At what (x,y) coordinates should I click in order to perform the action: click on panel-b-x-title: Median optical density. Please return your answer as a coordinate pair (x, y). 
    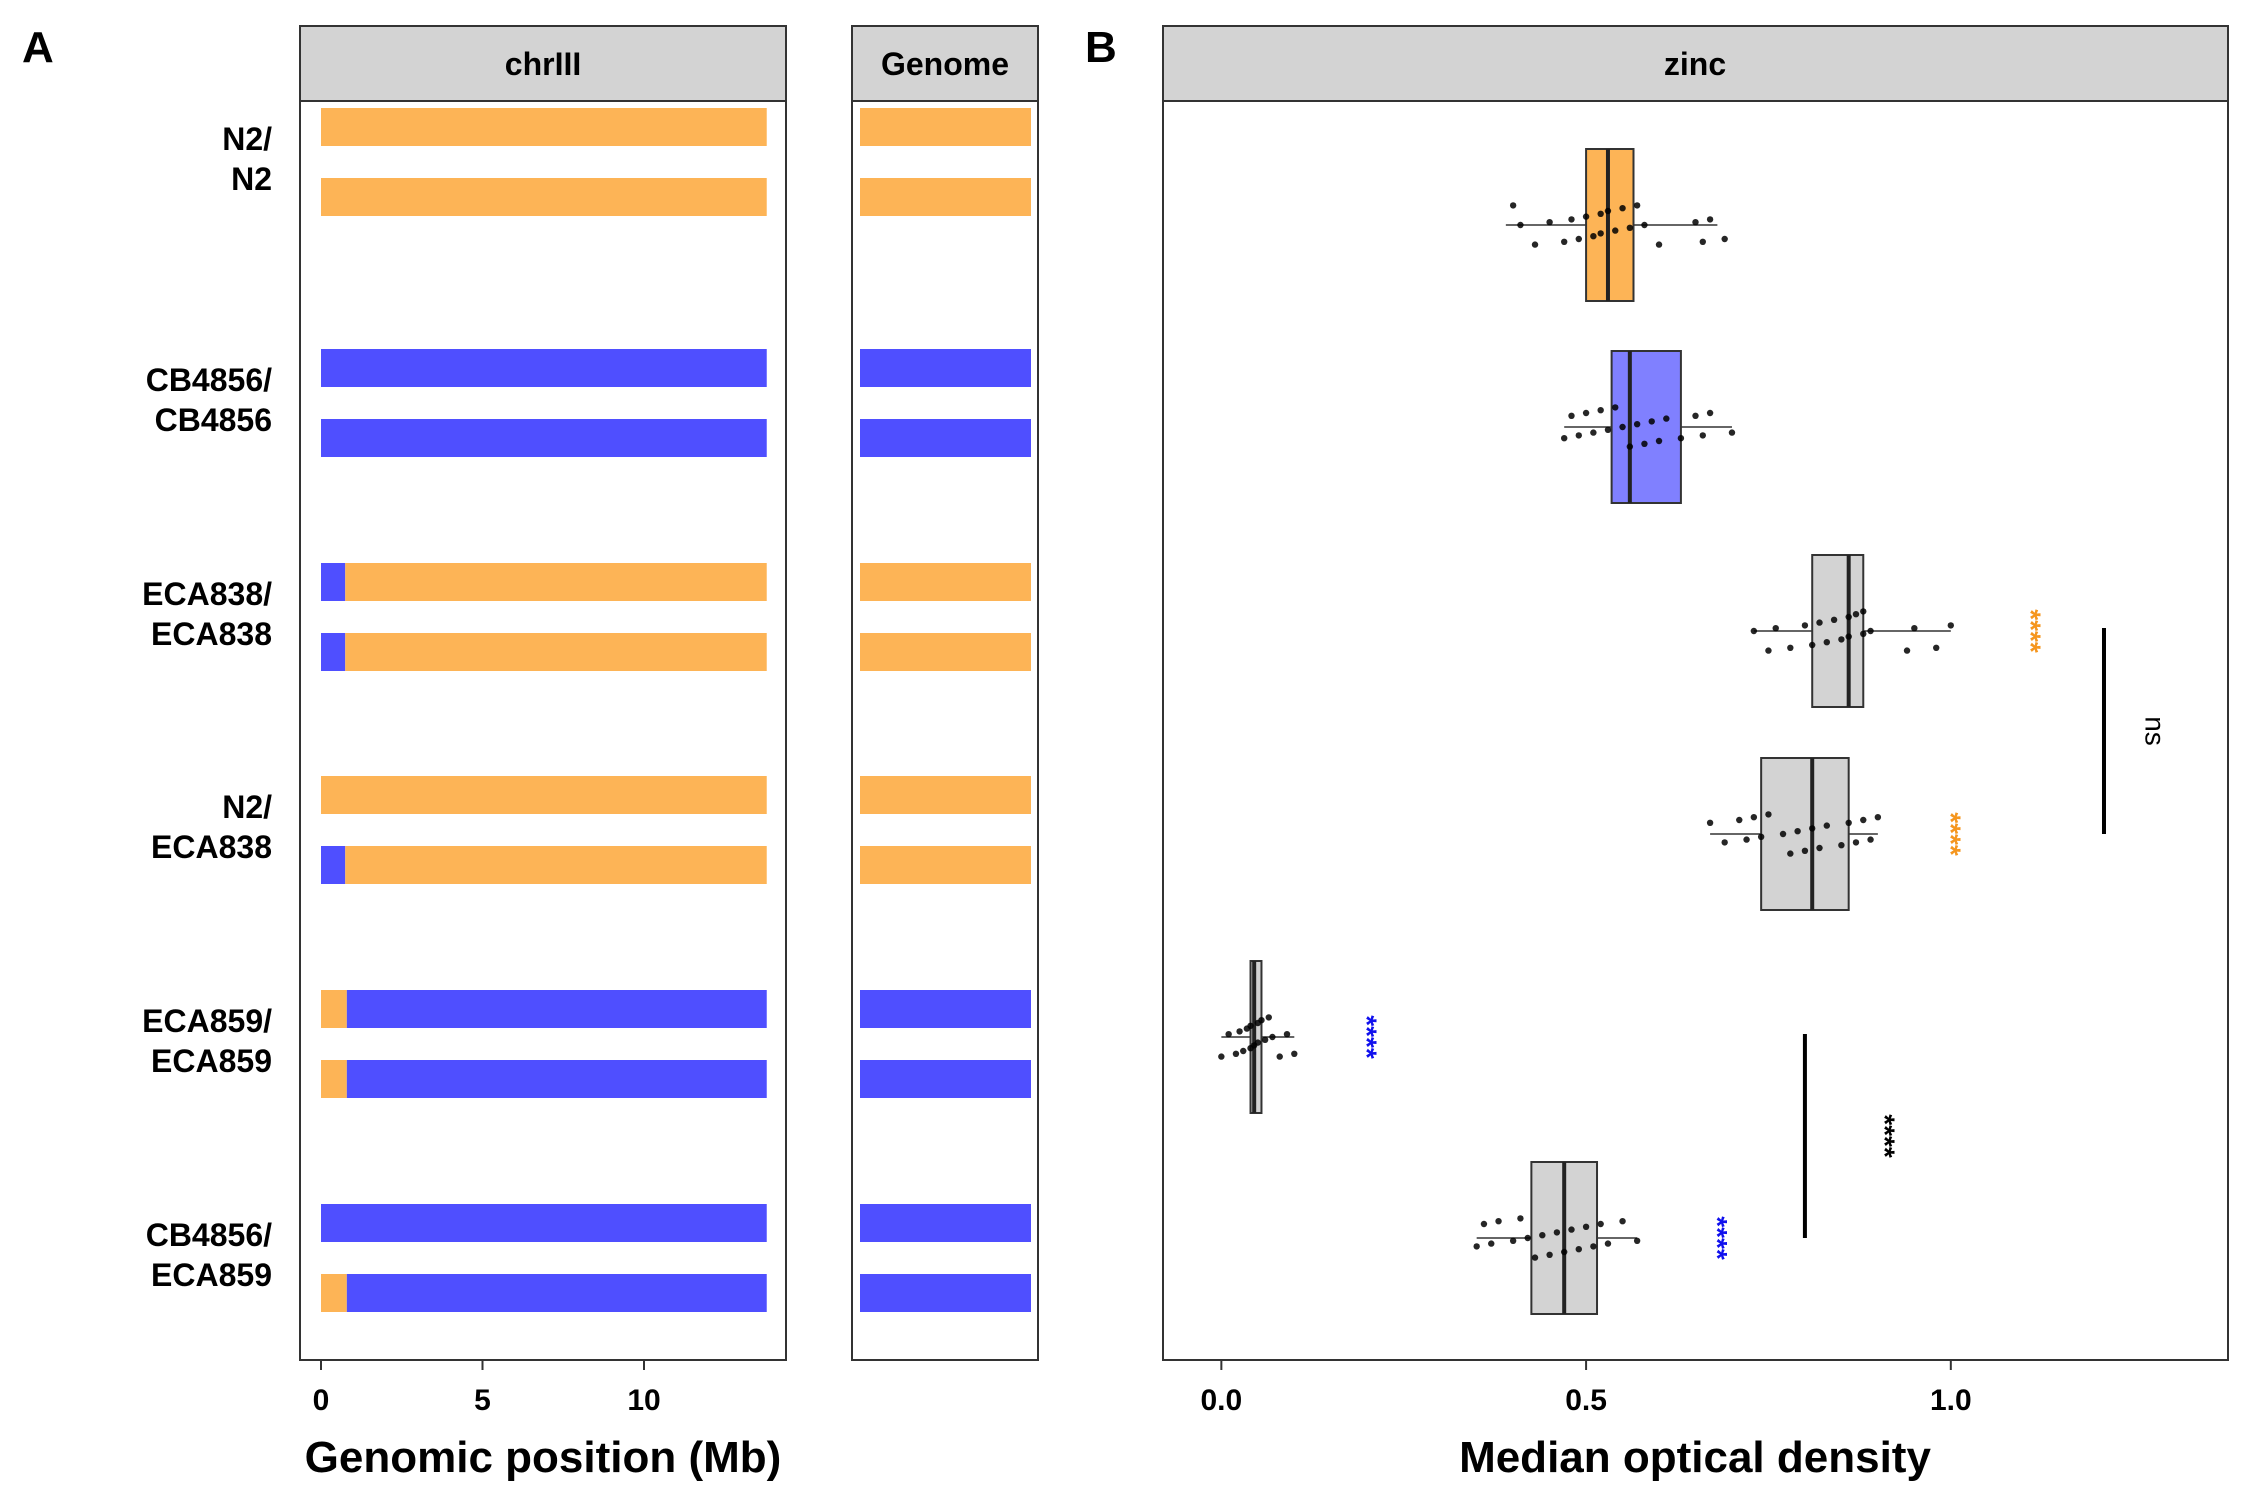
    Looking at the image, I should click on (1695, 1457).